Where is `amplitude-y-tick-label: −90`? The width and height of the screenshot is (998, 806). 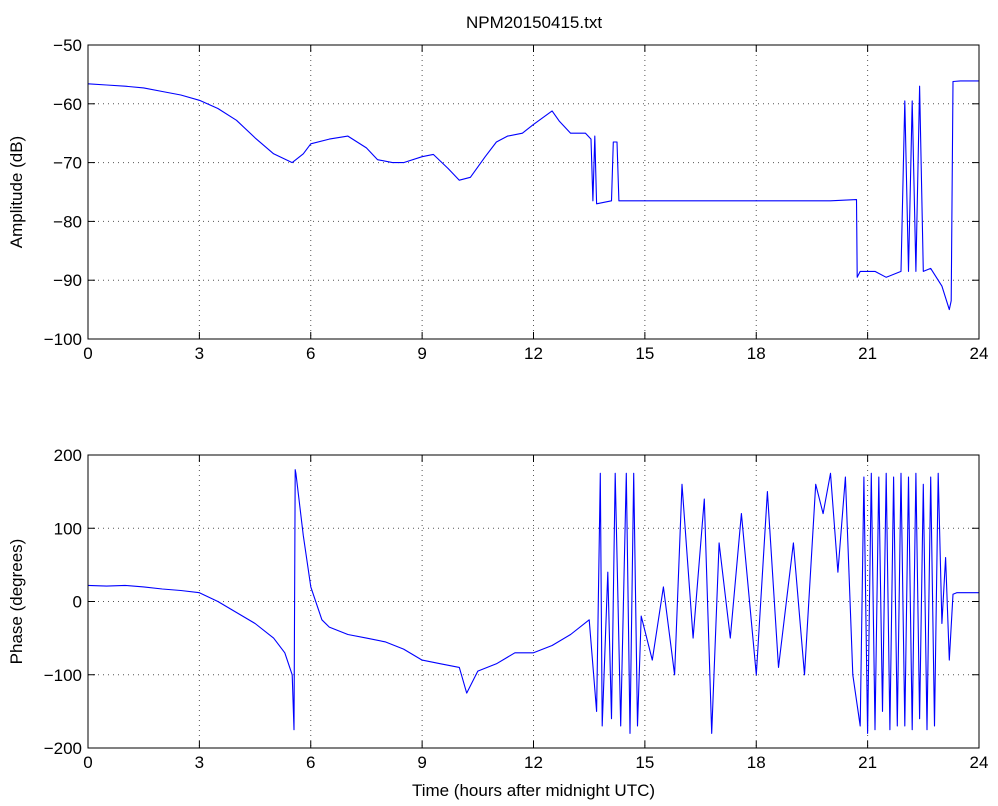
amplitude-y-tick-label: −90 is located at coordinates (67, 280).